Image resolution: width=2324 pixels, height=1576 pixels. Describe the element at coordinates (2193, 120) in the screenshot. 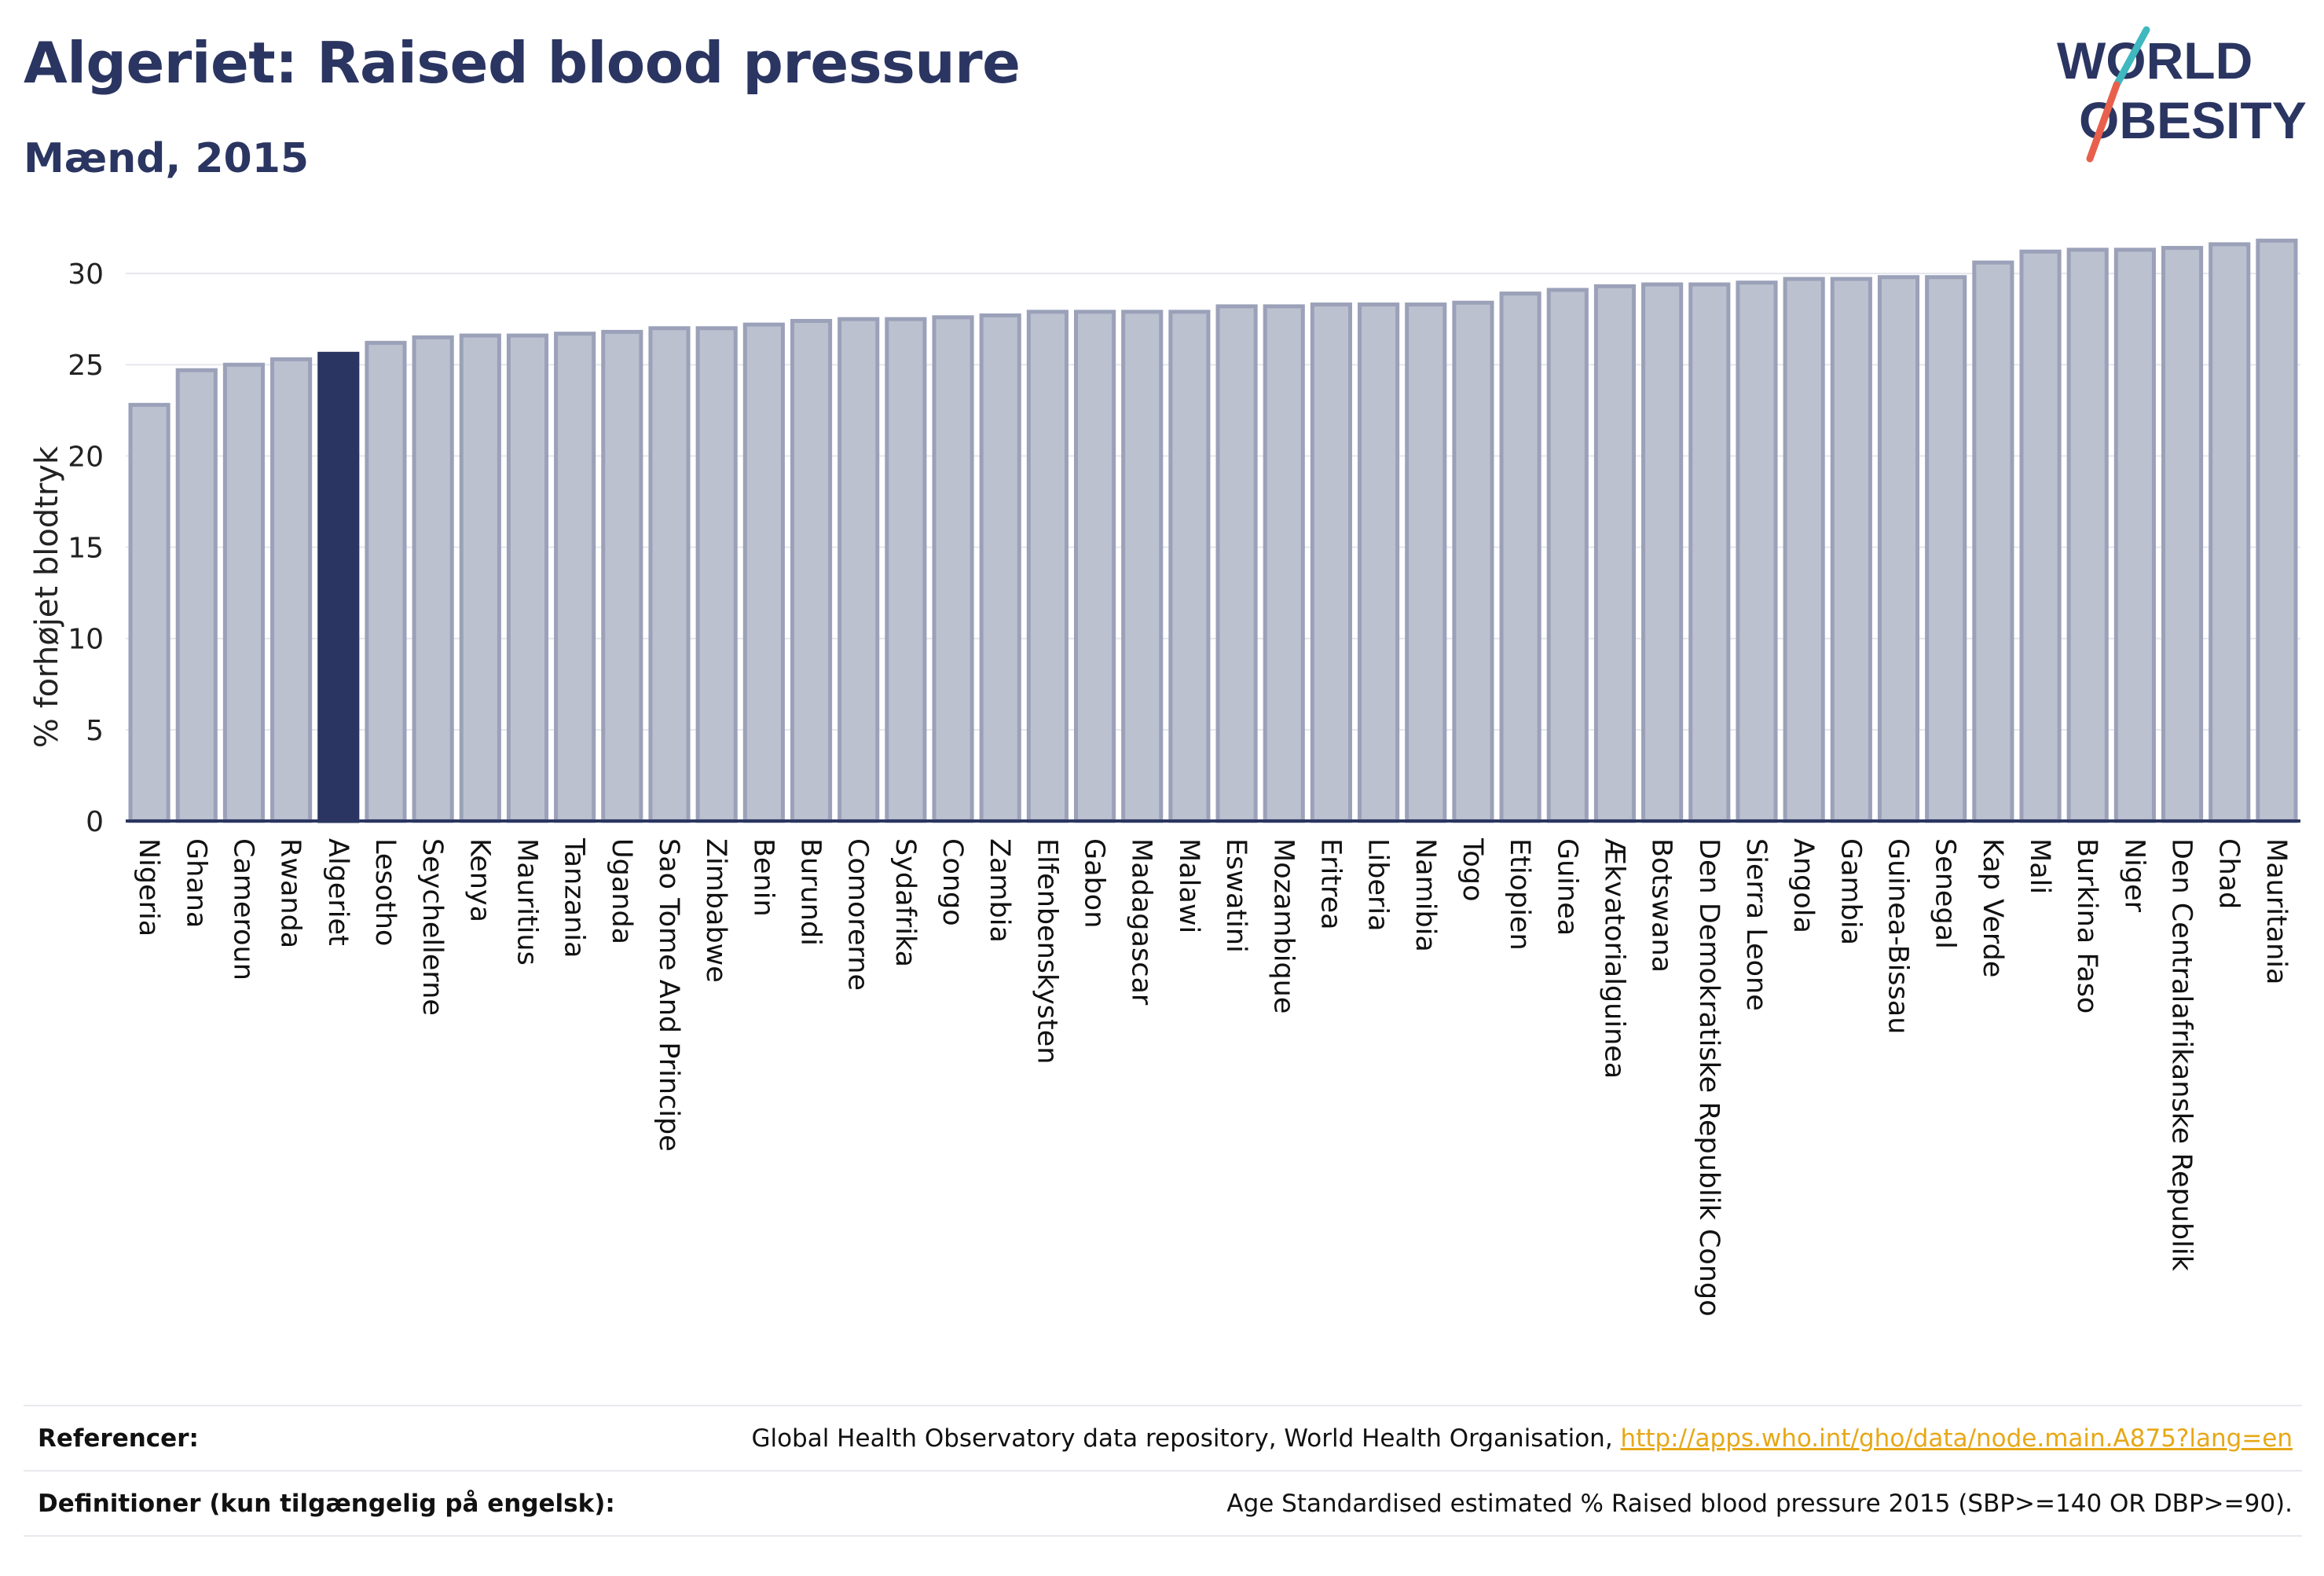

I see `logo-word-2: OBESITY` at that location.